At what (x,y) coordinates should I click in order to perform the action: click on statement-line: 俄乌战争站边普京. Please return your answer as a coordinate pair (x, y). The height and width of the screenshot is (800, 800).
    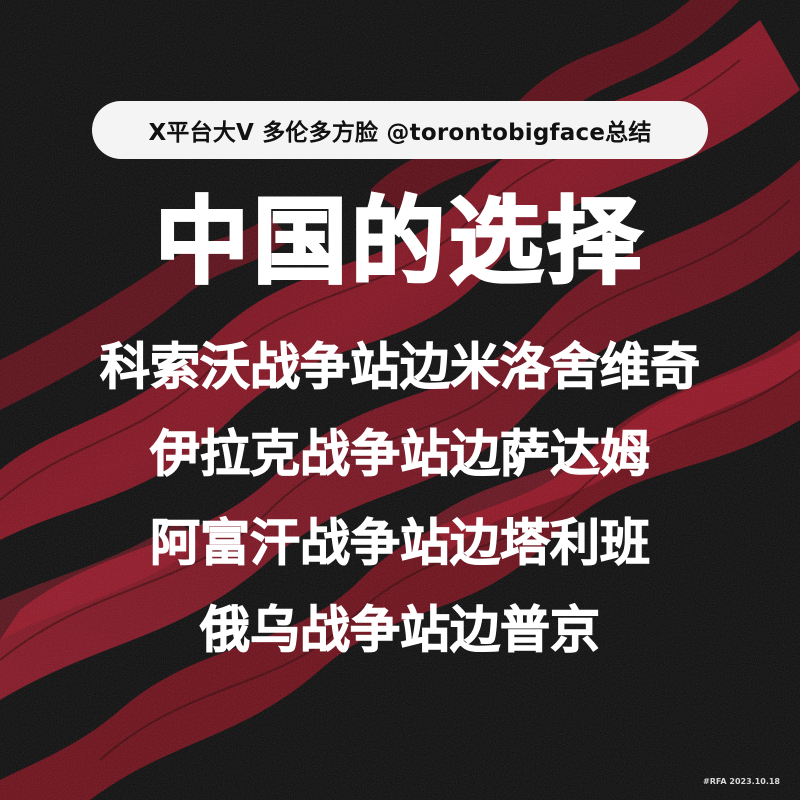
    Looking at the image, I should click on (400, 630).